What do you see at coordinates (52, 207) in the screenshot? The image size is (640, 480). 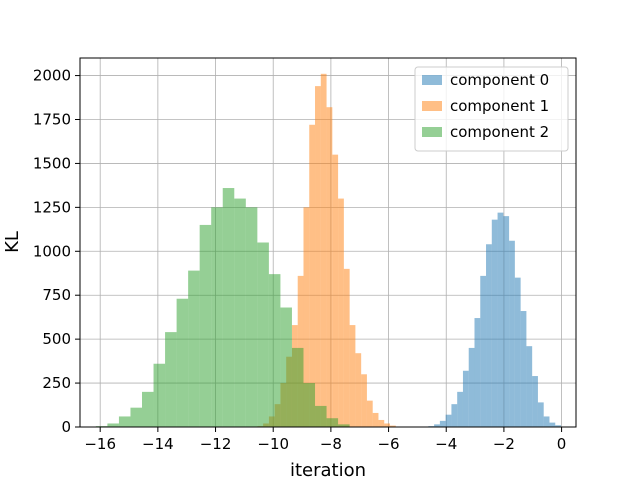 I see `y-tick-label: 1250` at bounding box center [52, 207].